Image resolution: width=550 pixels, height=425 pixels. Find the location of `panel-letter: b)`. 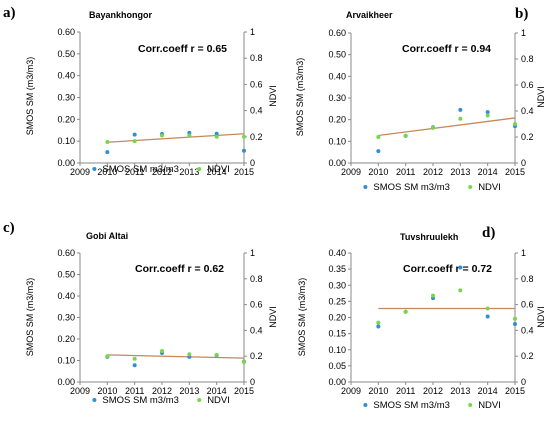

panel-letter: b) is located at coordinates (521, 14).